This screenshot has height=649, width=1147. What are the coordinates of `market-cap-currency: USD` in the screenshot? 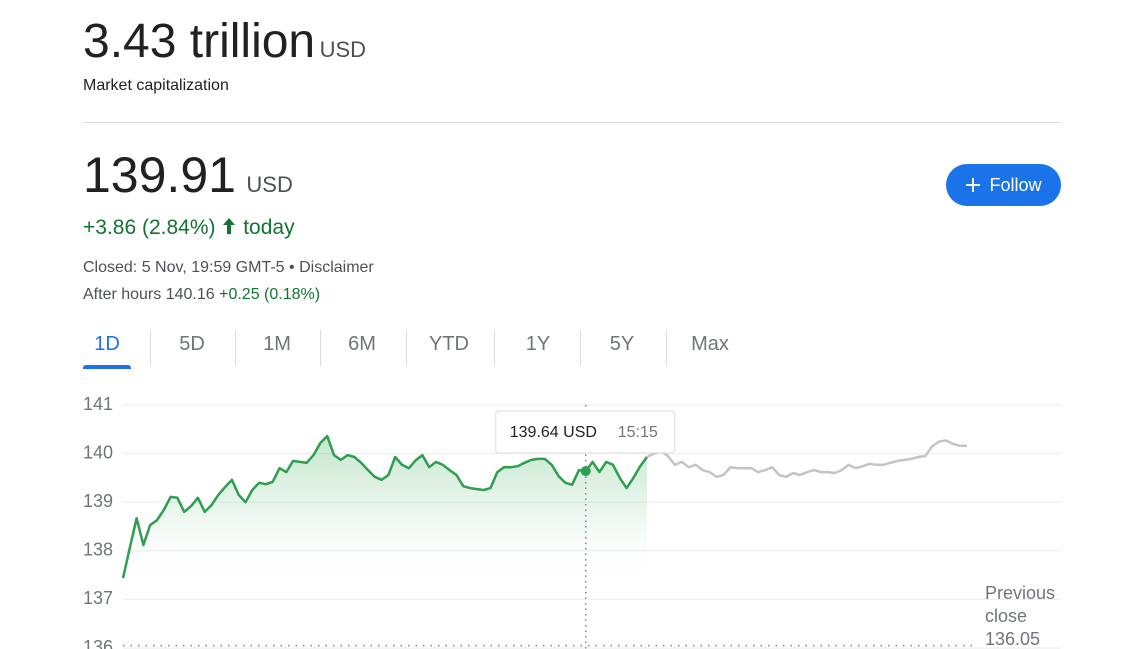 It's located at (343, 49).